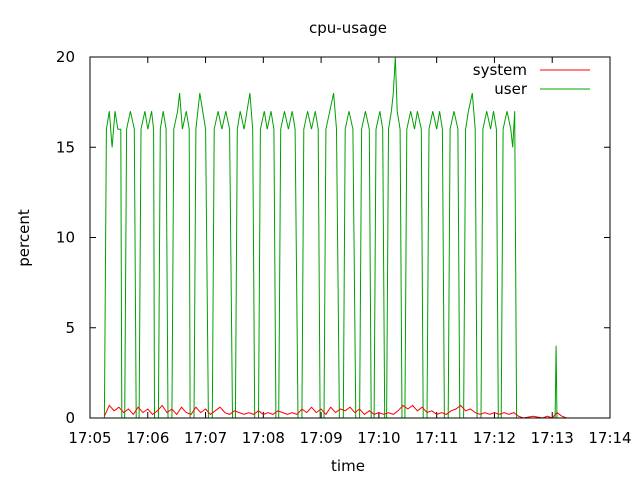  What do you see at coordinates (70, 328) in the screenshot?
I see `y-tick-label: 5` at bounding box center [70, 328].